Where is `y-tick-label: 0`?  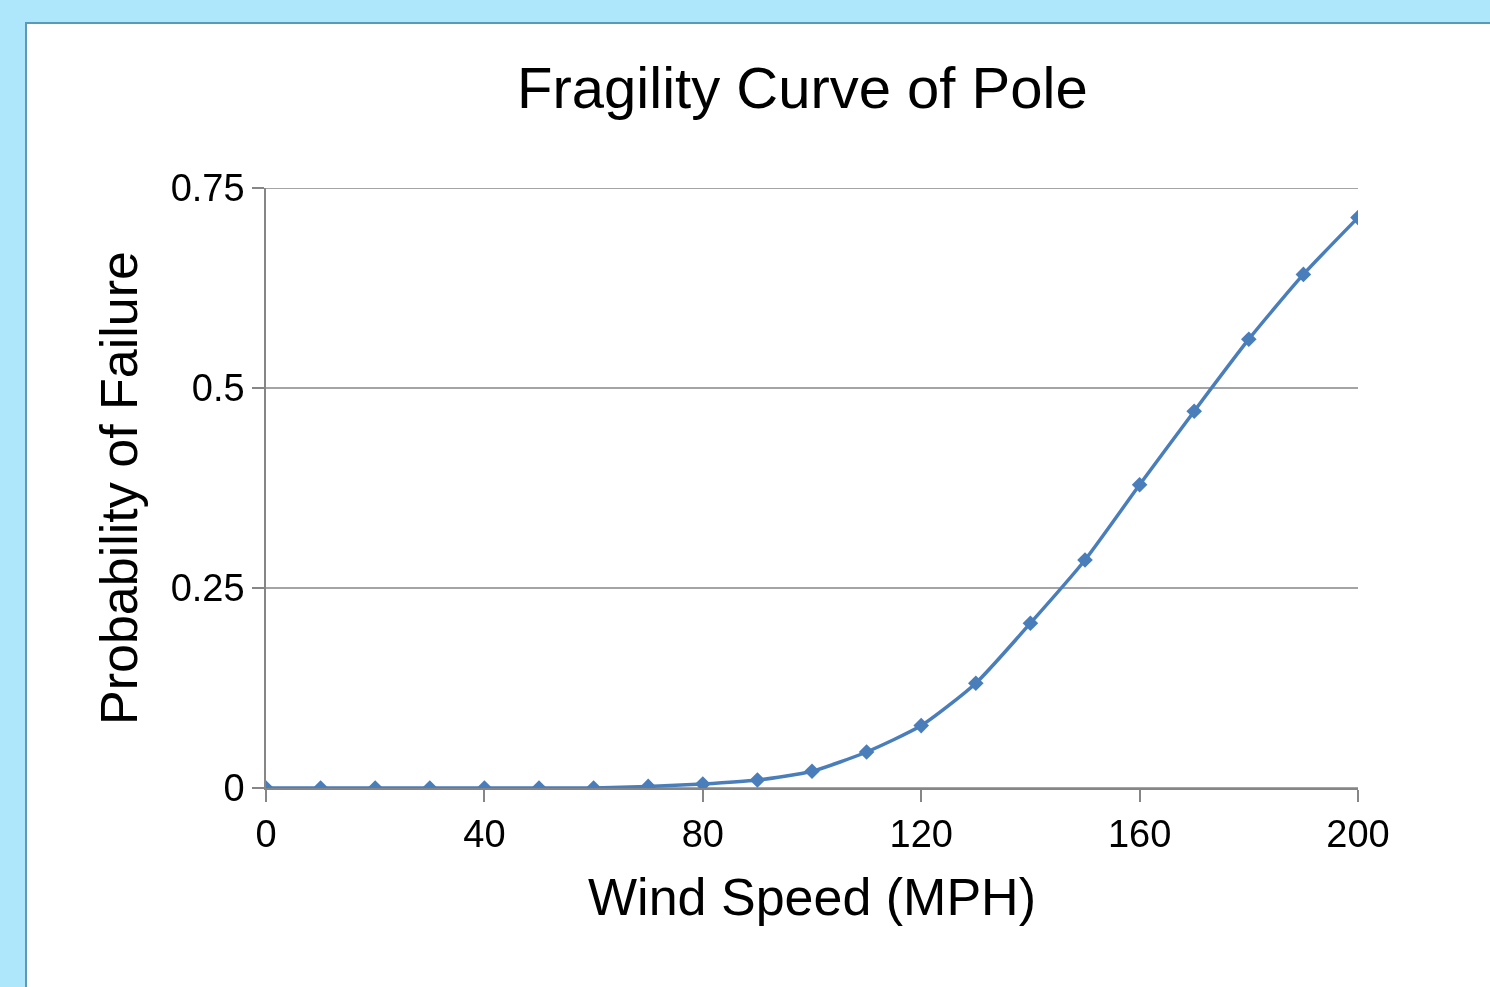 y-tick-label: 0 is located at coordinates (234, 788).